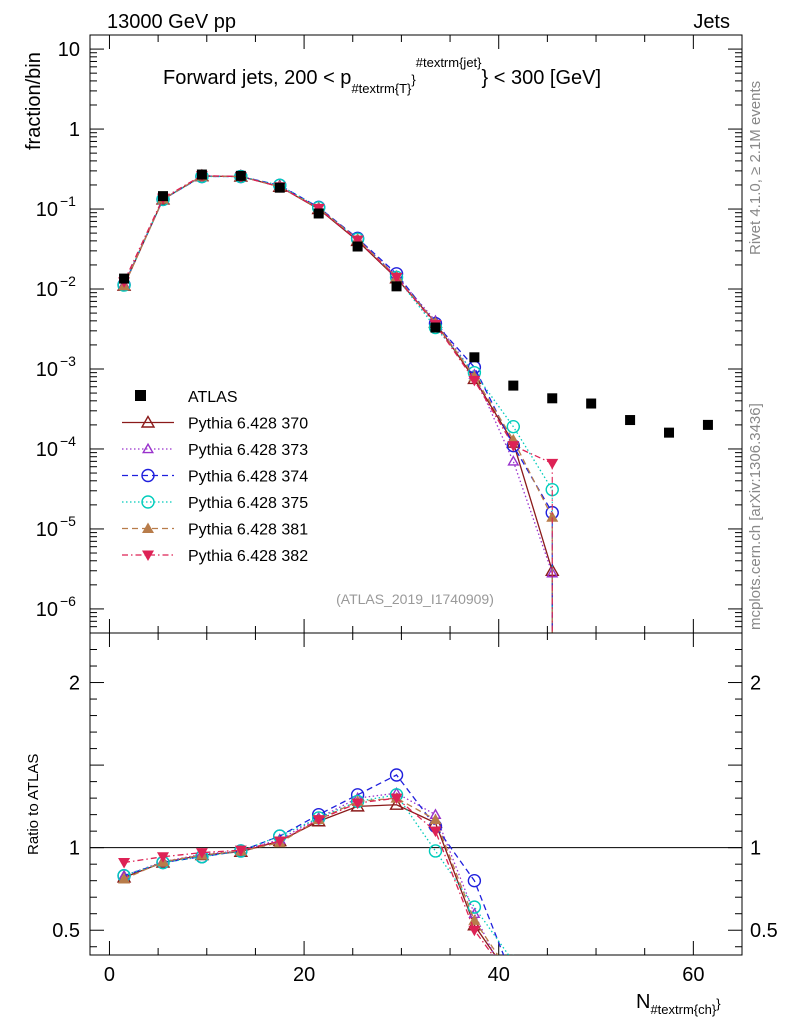  Describe the element at coordinates (683, 1009) in the screenshot. I see `x-axis-label-sub: #textrm{ch}` at that location.